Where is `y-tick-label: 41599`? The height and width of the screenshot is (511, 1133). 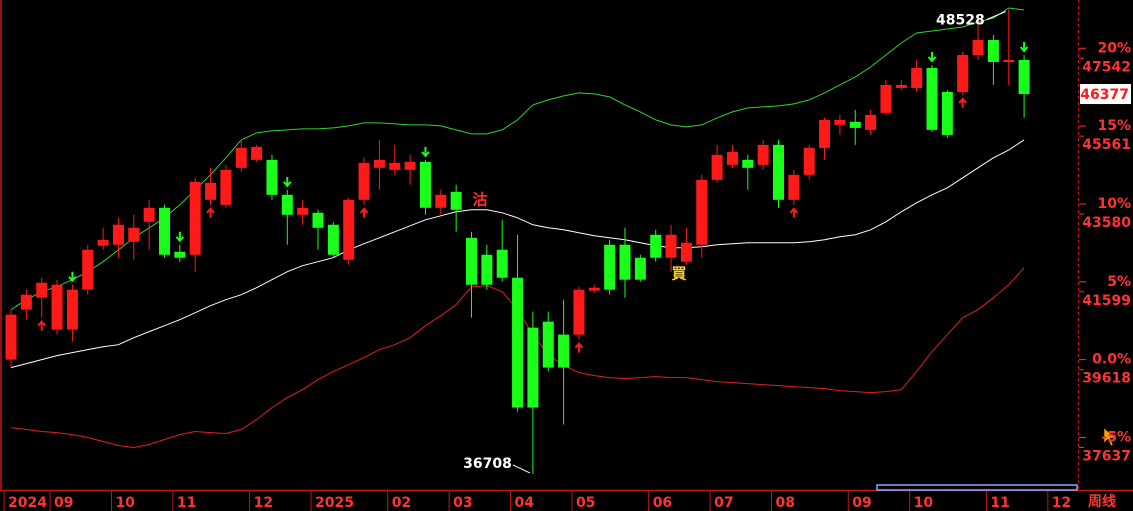
y-tick-label: 41599 is located at coordinates (1106, 301).